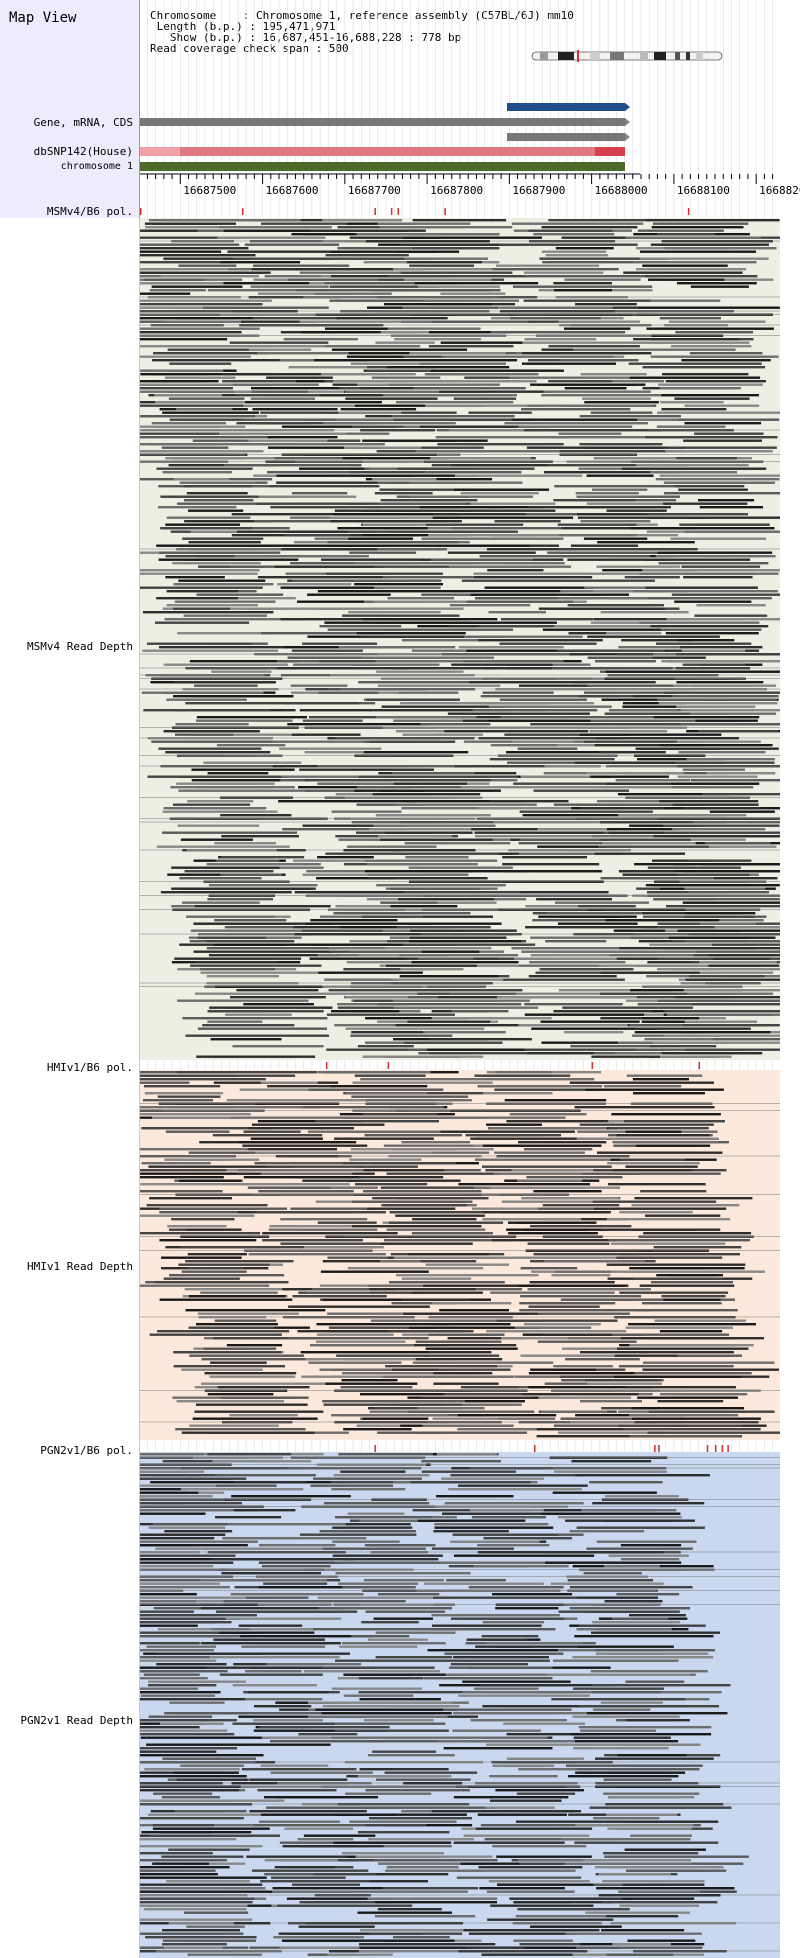 Image resolution: width=800 pixels, height=1958 pixels. I want to click on gene-track-label: Gene, mRNA, CDS, so click(83, 122).